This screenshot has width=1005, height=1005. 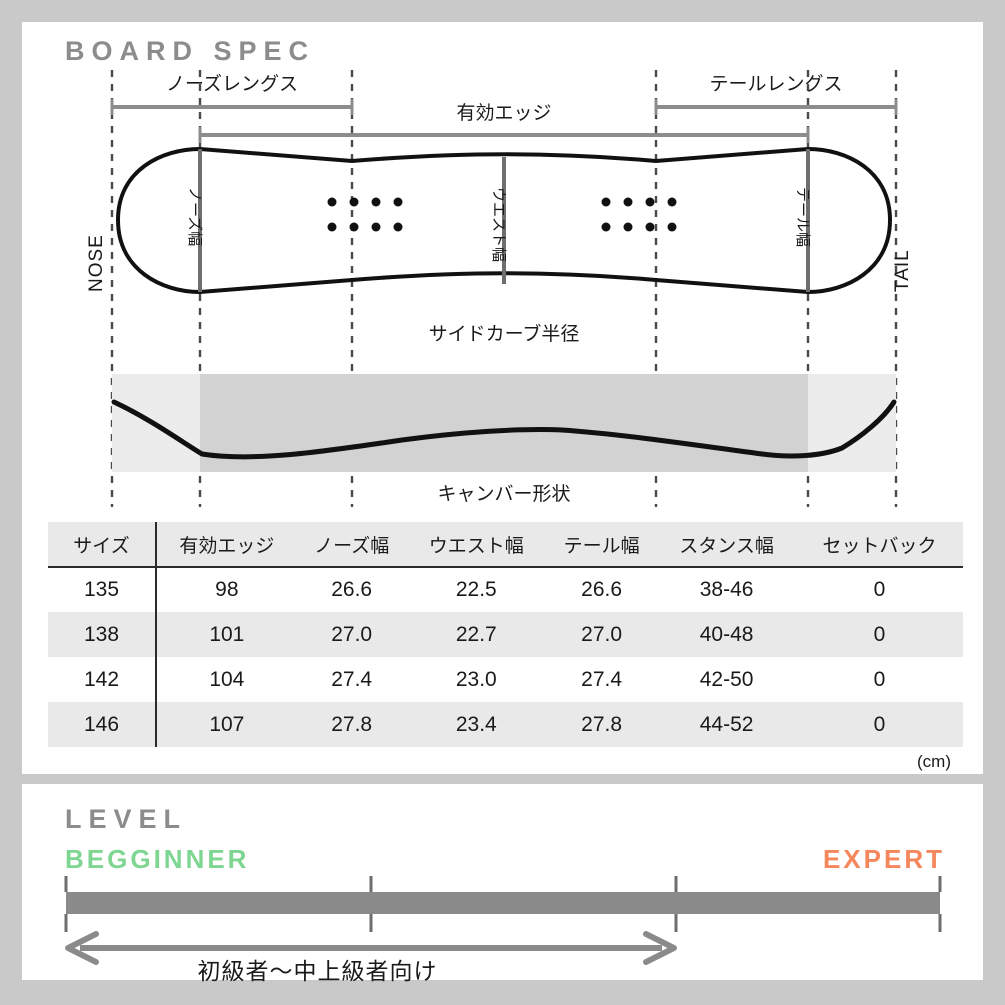 What do you see at coordinates (102, 589) in the screenshot?
I see `cell-size: 135` at bounding box center [102, 589].